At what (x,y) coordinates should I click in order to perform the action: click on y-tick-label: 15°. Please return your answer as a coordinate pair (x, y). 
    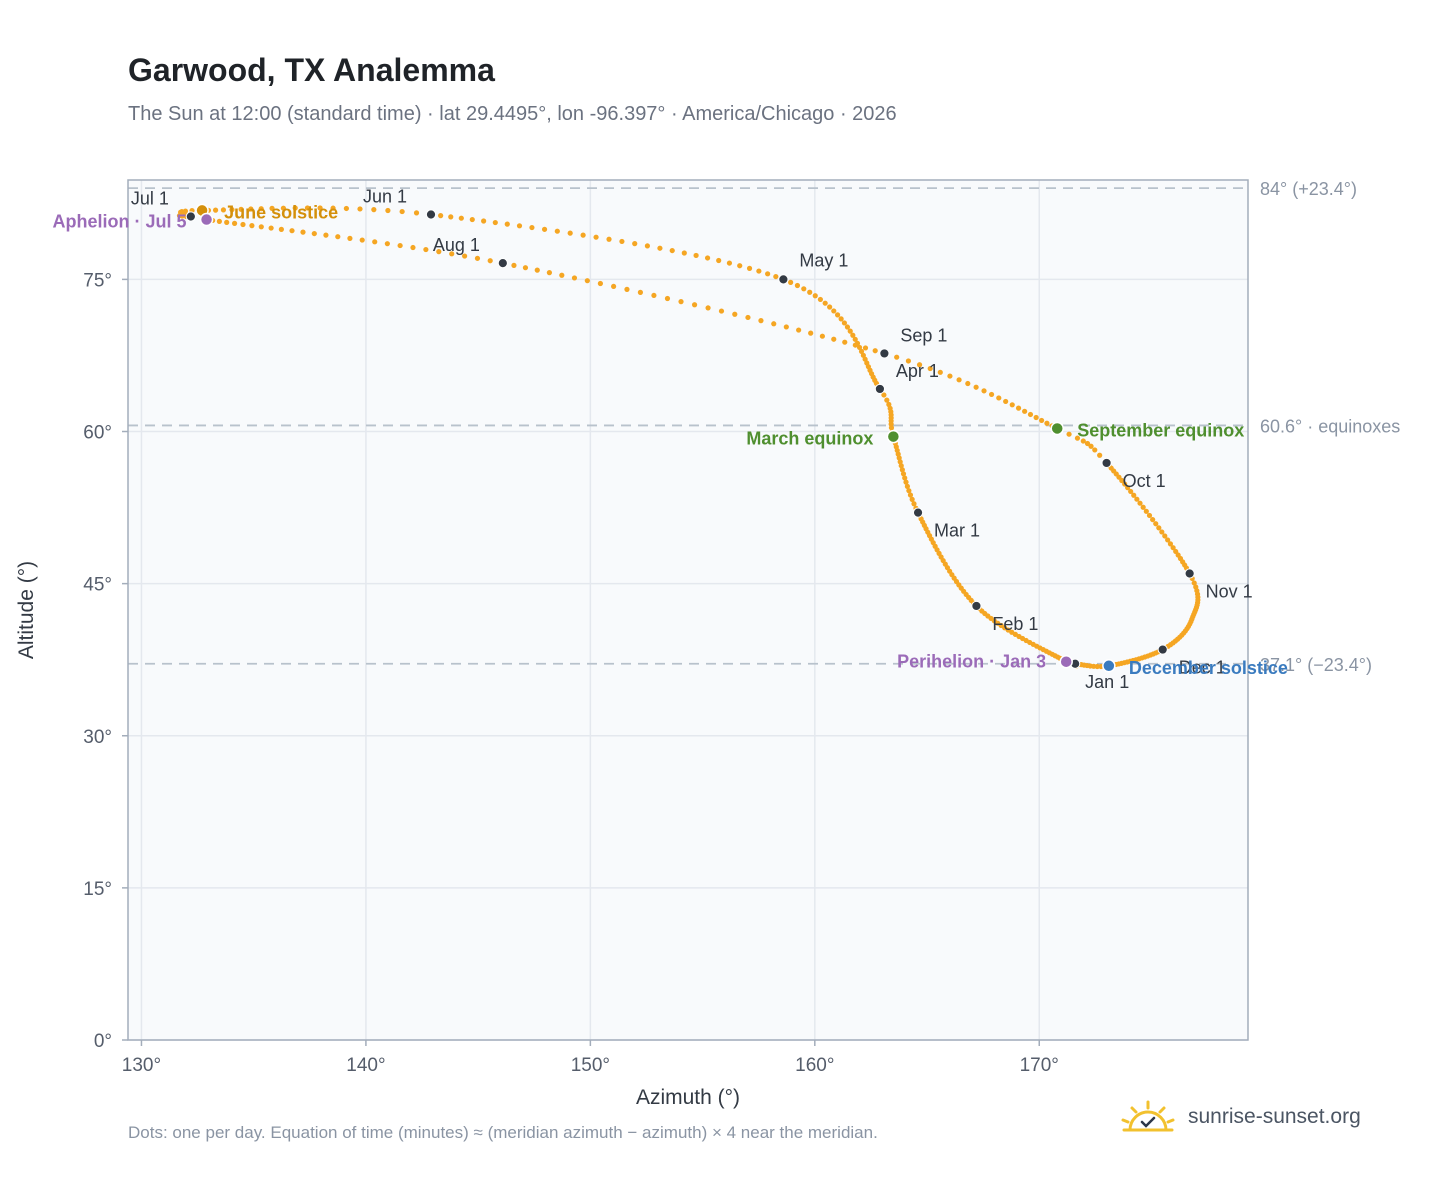
    Looking at the image, I should click on (97, 889).